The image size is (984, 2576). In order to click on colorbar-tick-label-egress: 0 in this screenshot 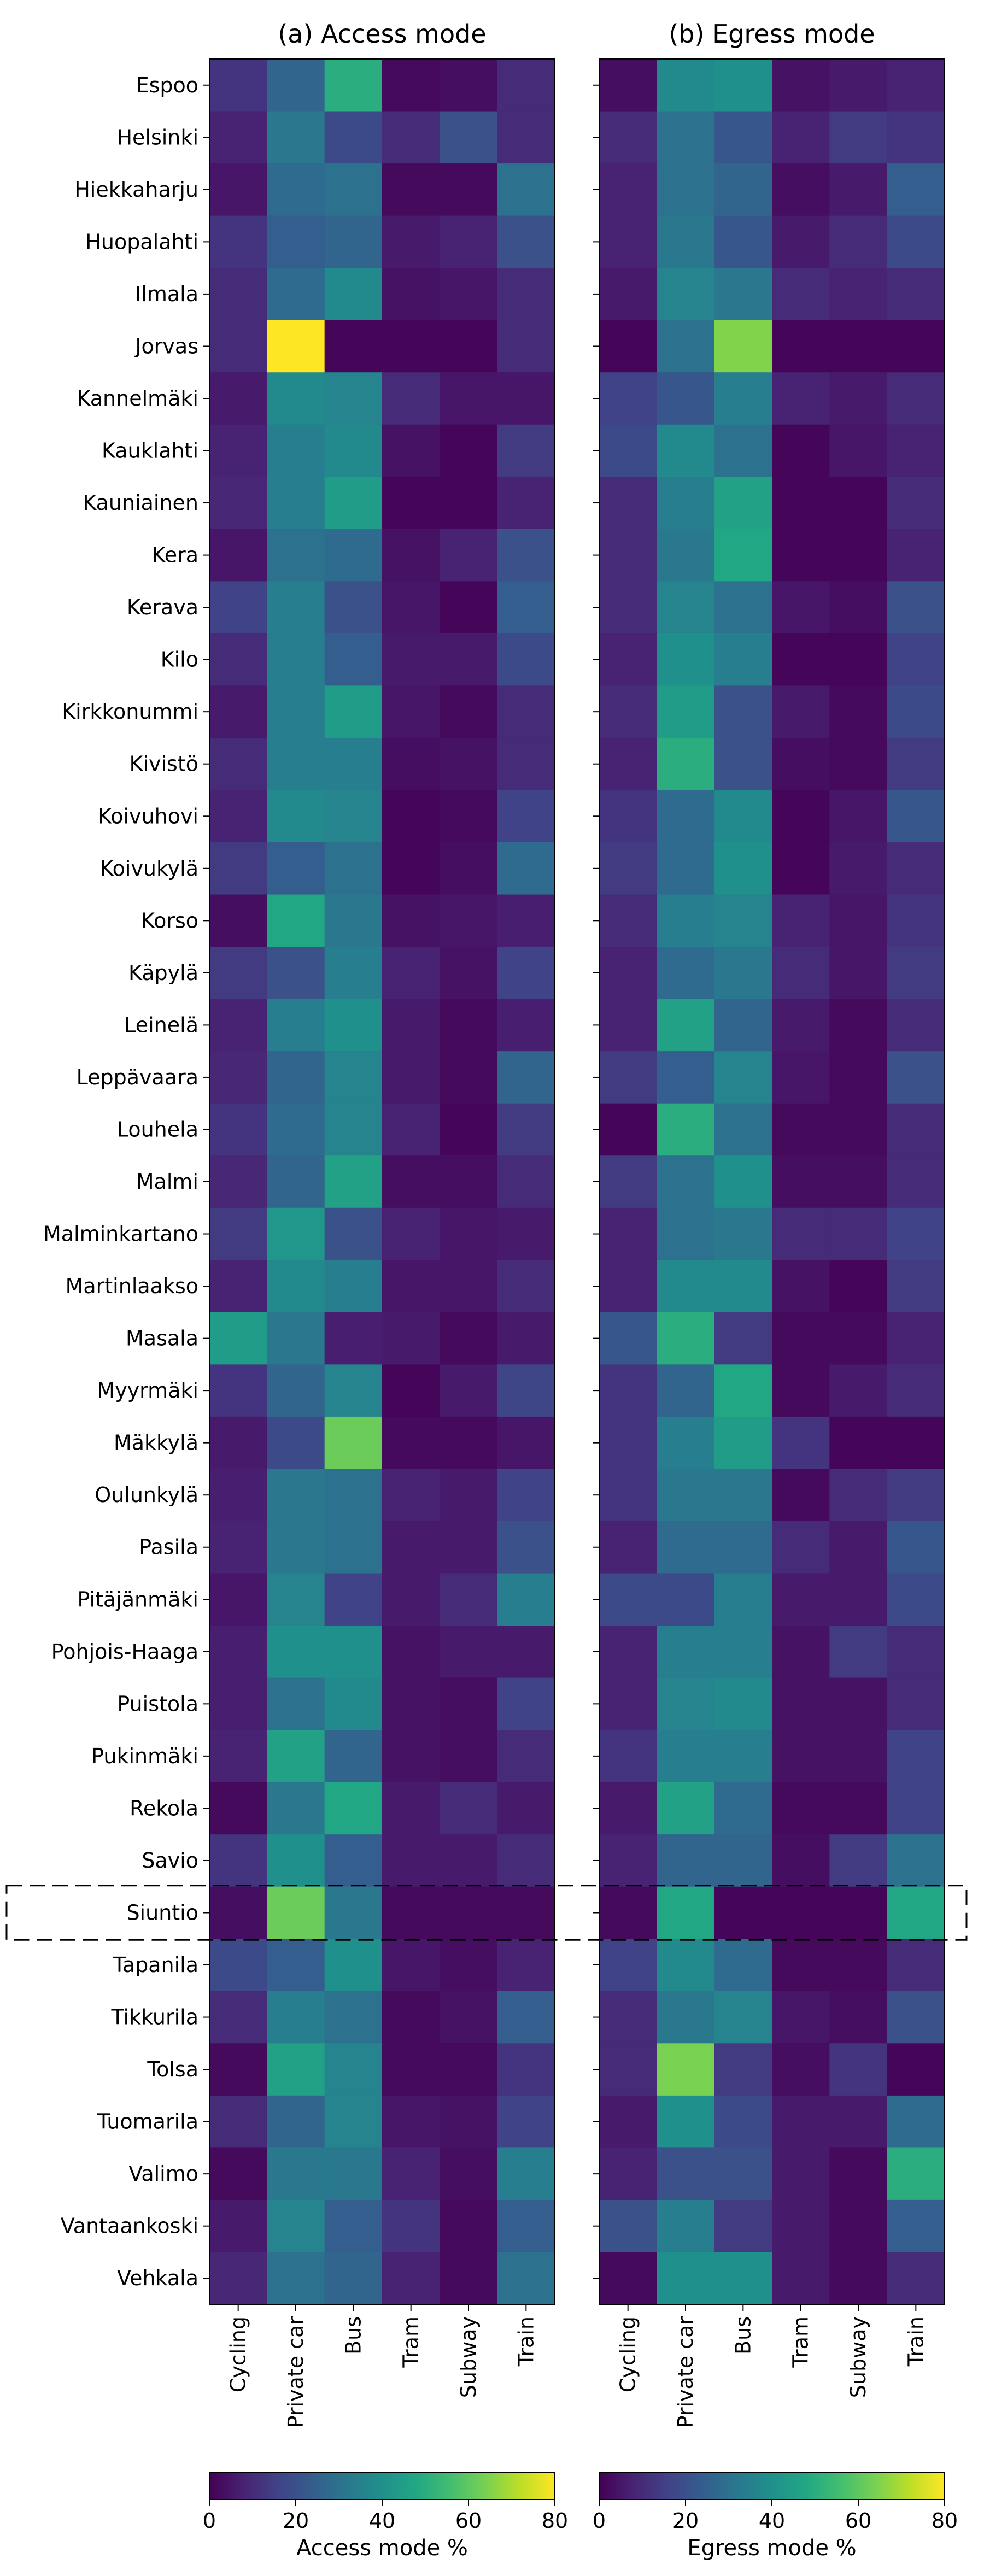, I will do `click(599, 2521)`.